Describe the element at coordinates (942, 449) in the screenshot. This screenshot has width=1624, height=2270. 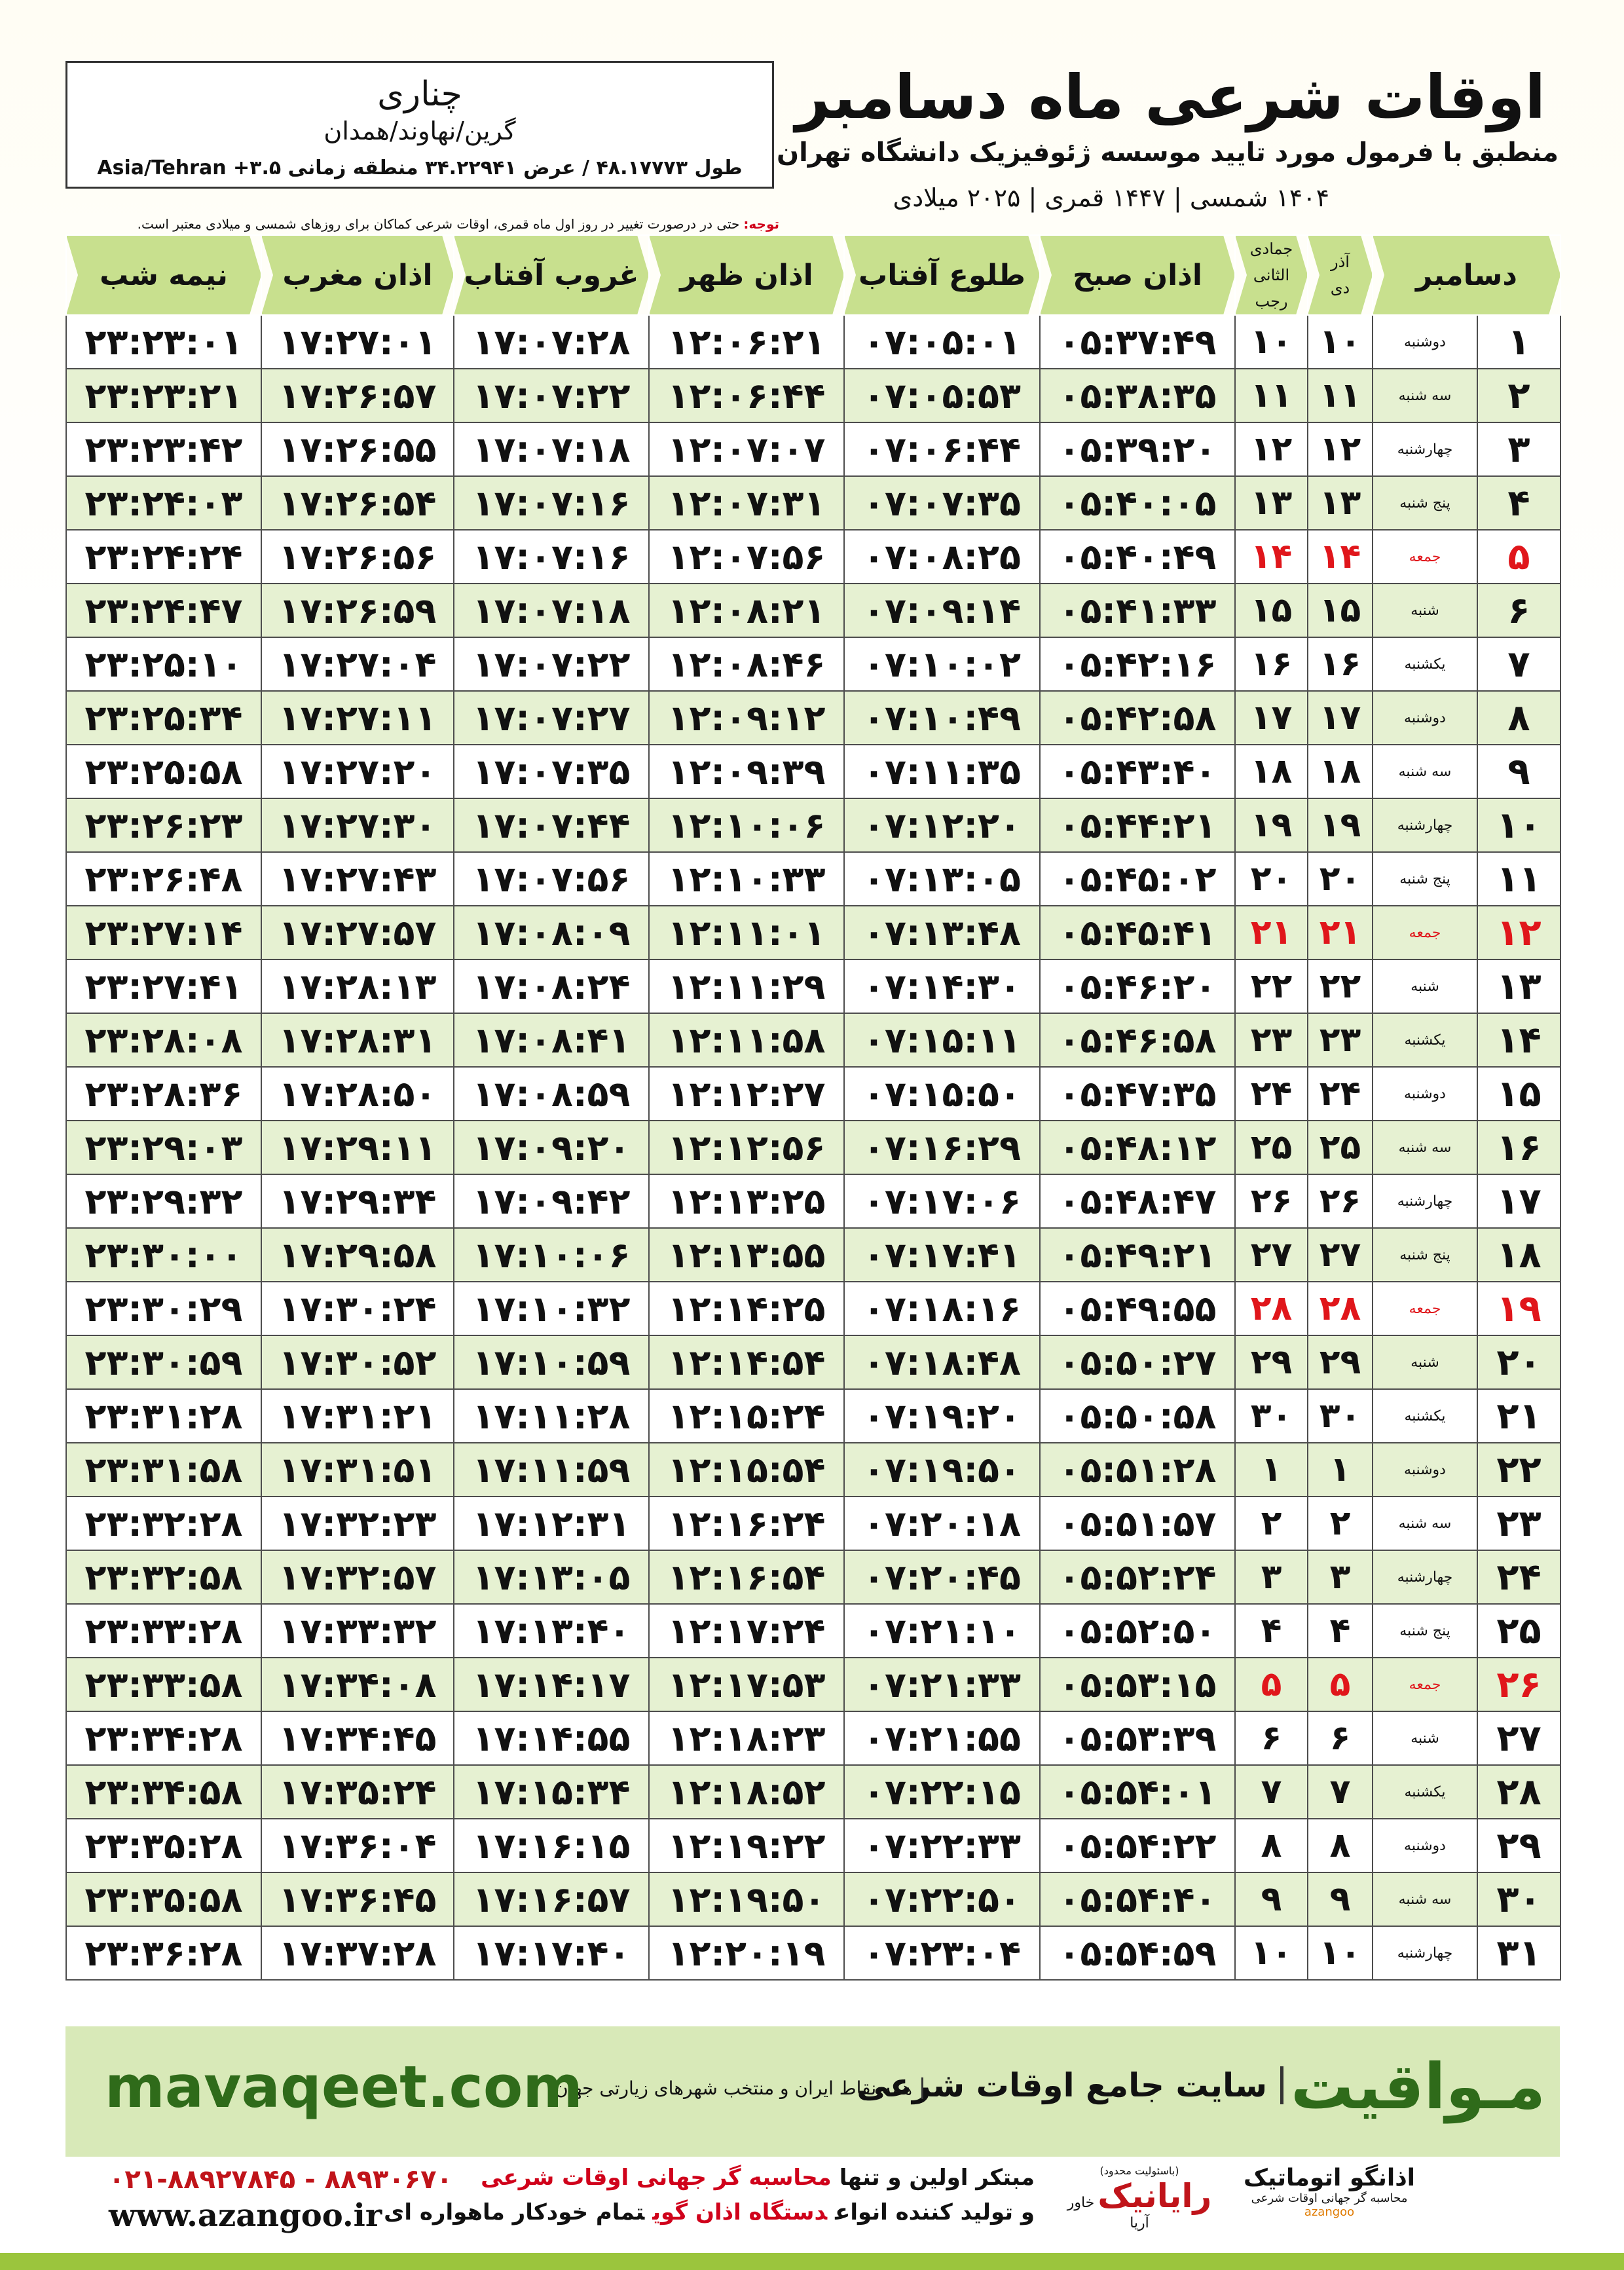
I see `table-cell: ۰۷:۰۶:۴۴` at that location.